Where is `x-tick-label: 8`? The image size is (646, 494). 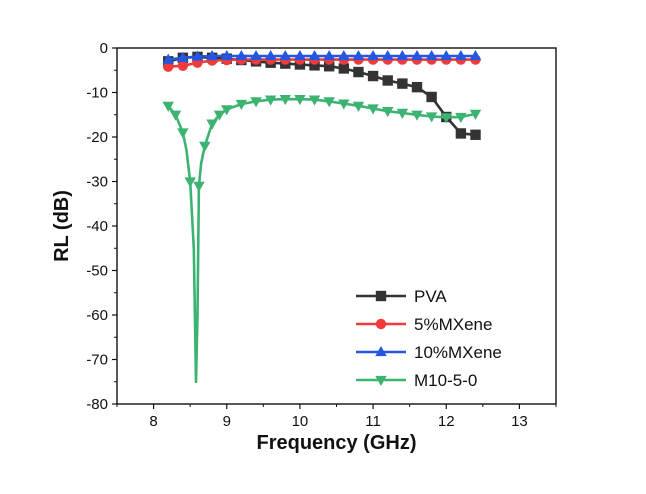 x-tick-label: 8 is located at coordinates (153, 421).